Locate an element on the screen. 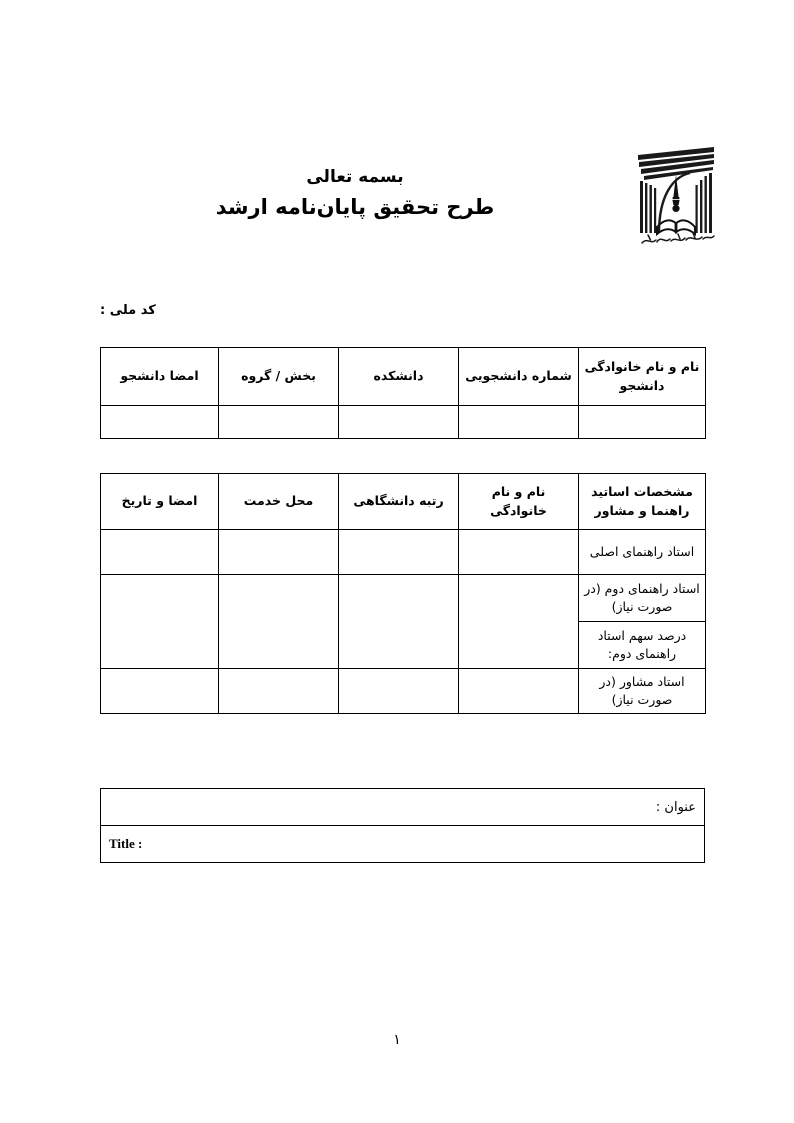 This screenshot has width=794, height=1123. field-consulting-advisor-workplace is located at coordinates (278, 691).